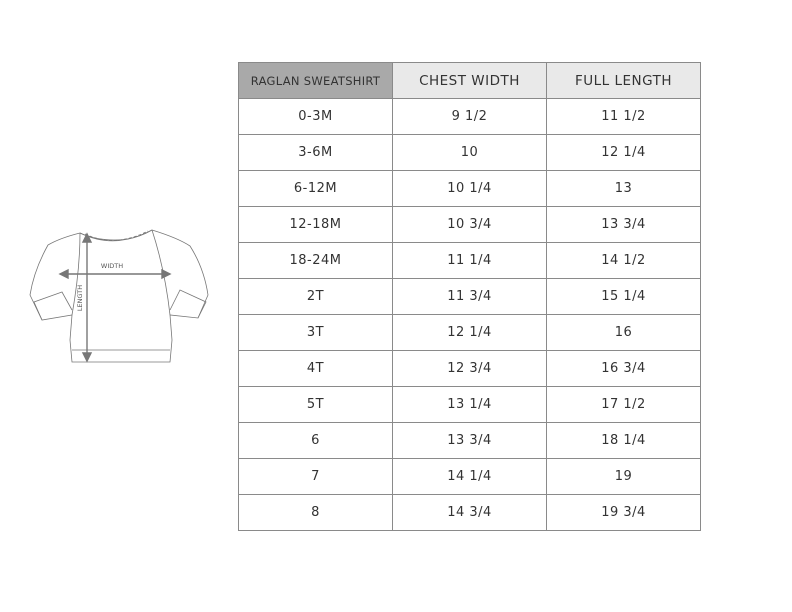 The image size is (792, 612). Describe the element at coordinates (80, 298) in the screenshot. I see `length-label: LENGTH` at that location.